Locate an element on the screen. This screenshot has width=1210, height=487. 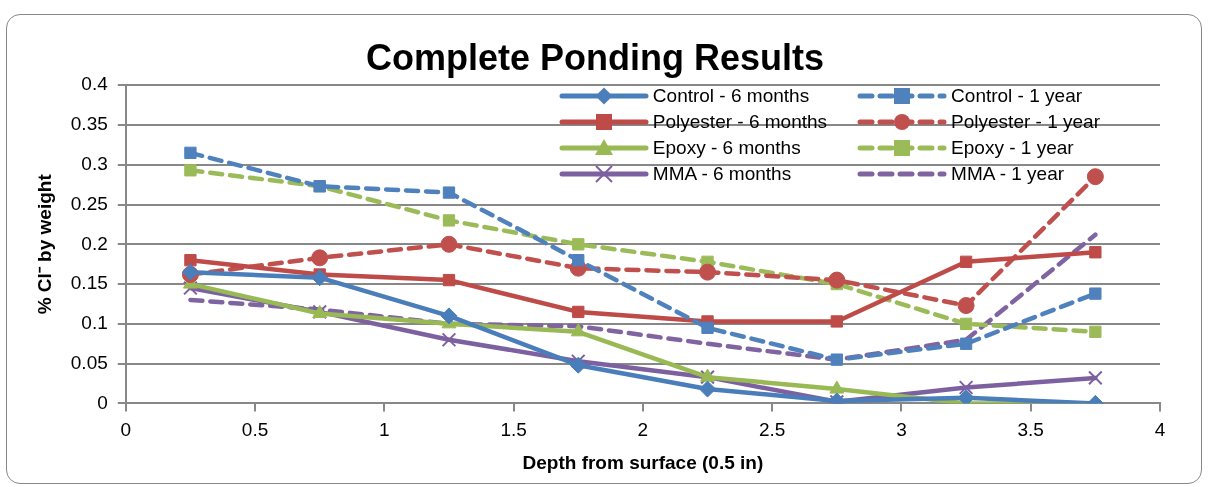
y-axis-title: % Cl⁻ by weight is located at coordinates (44, 244).